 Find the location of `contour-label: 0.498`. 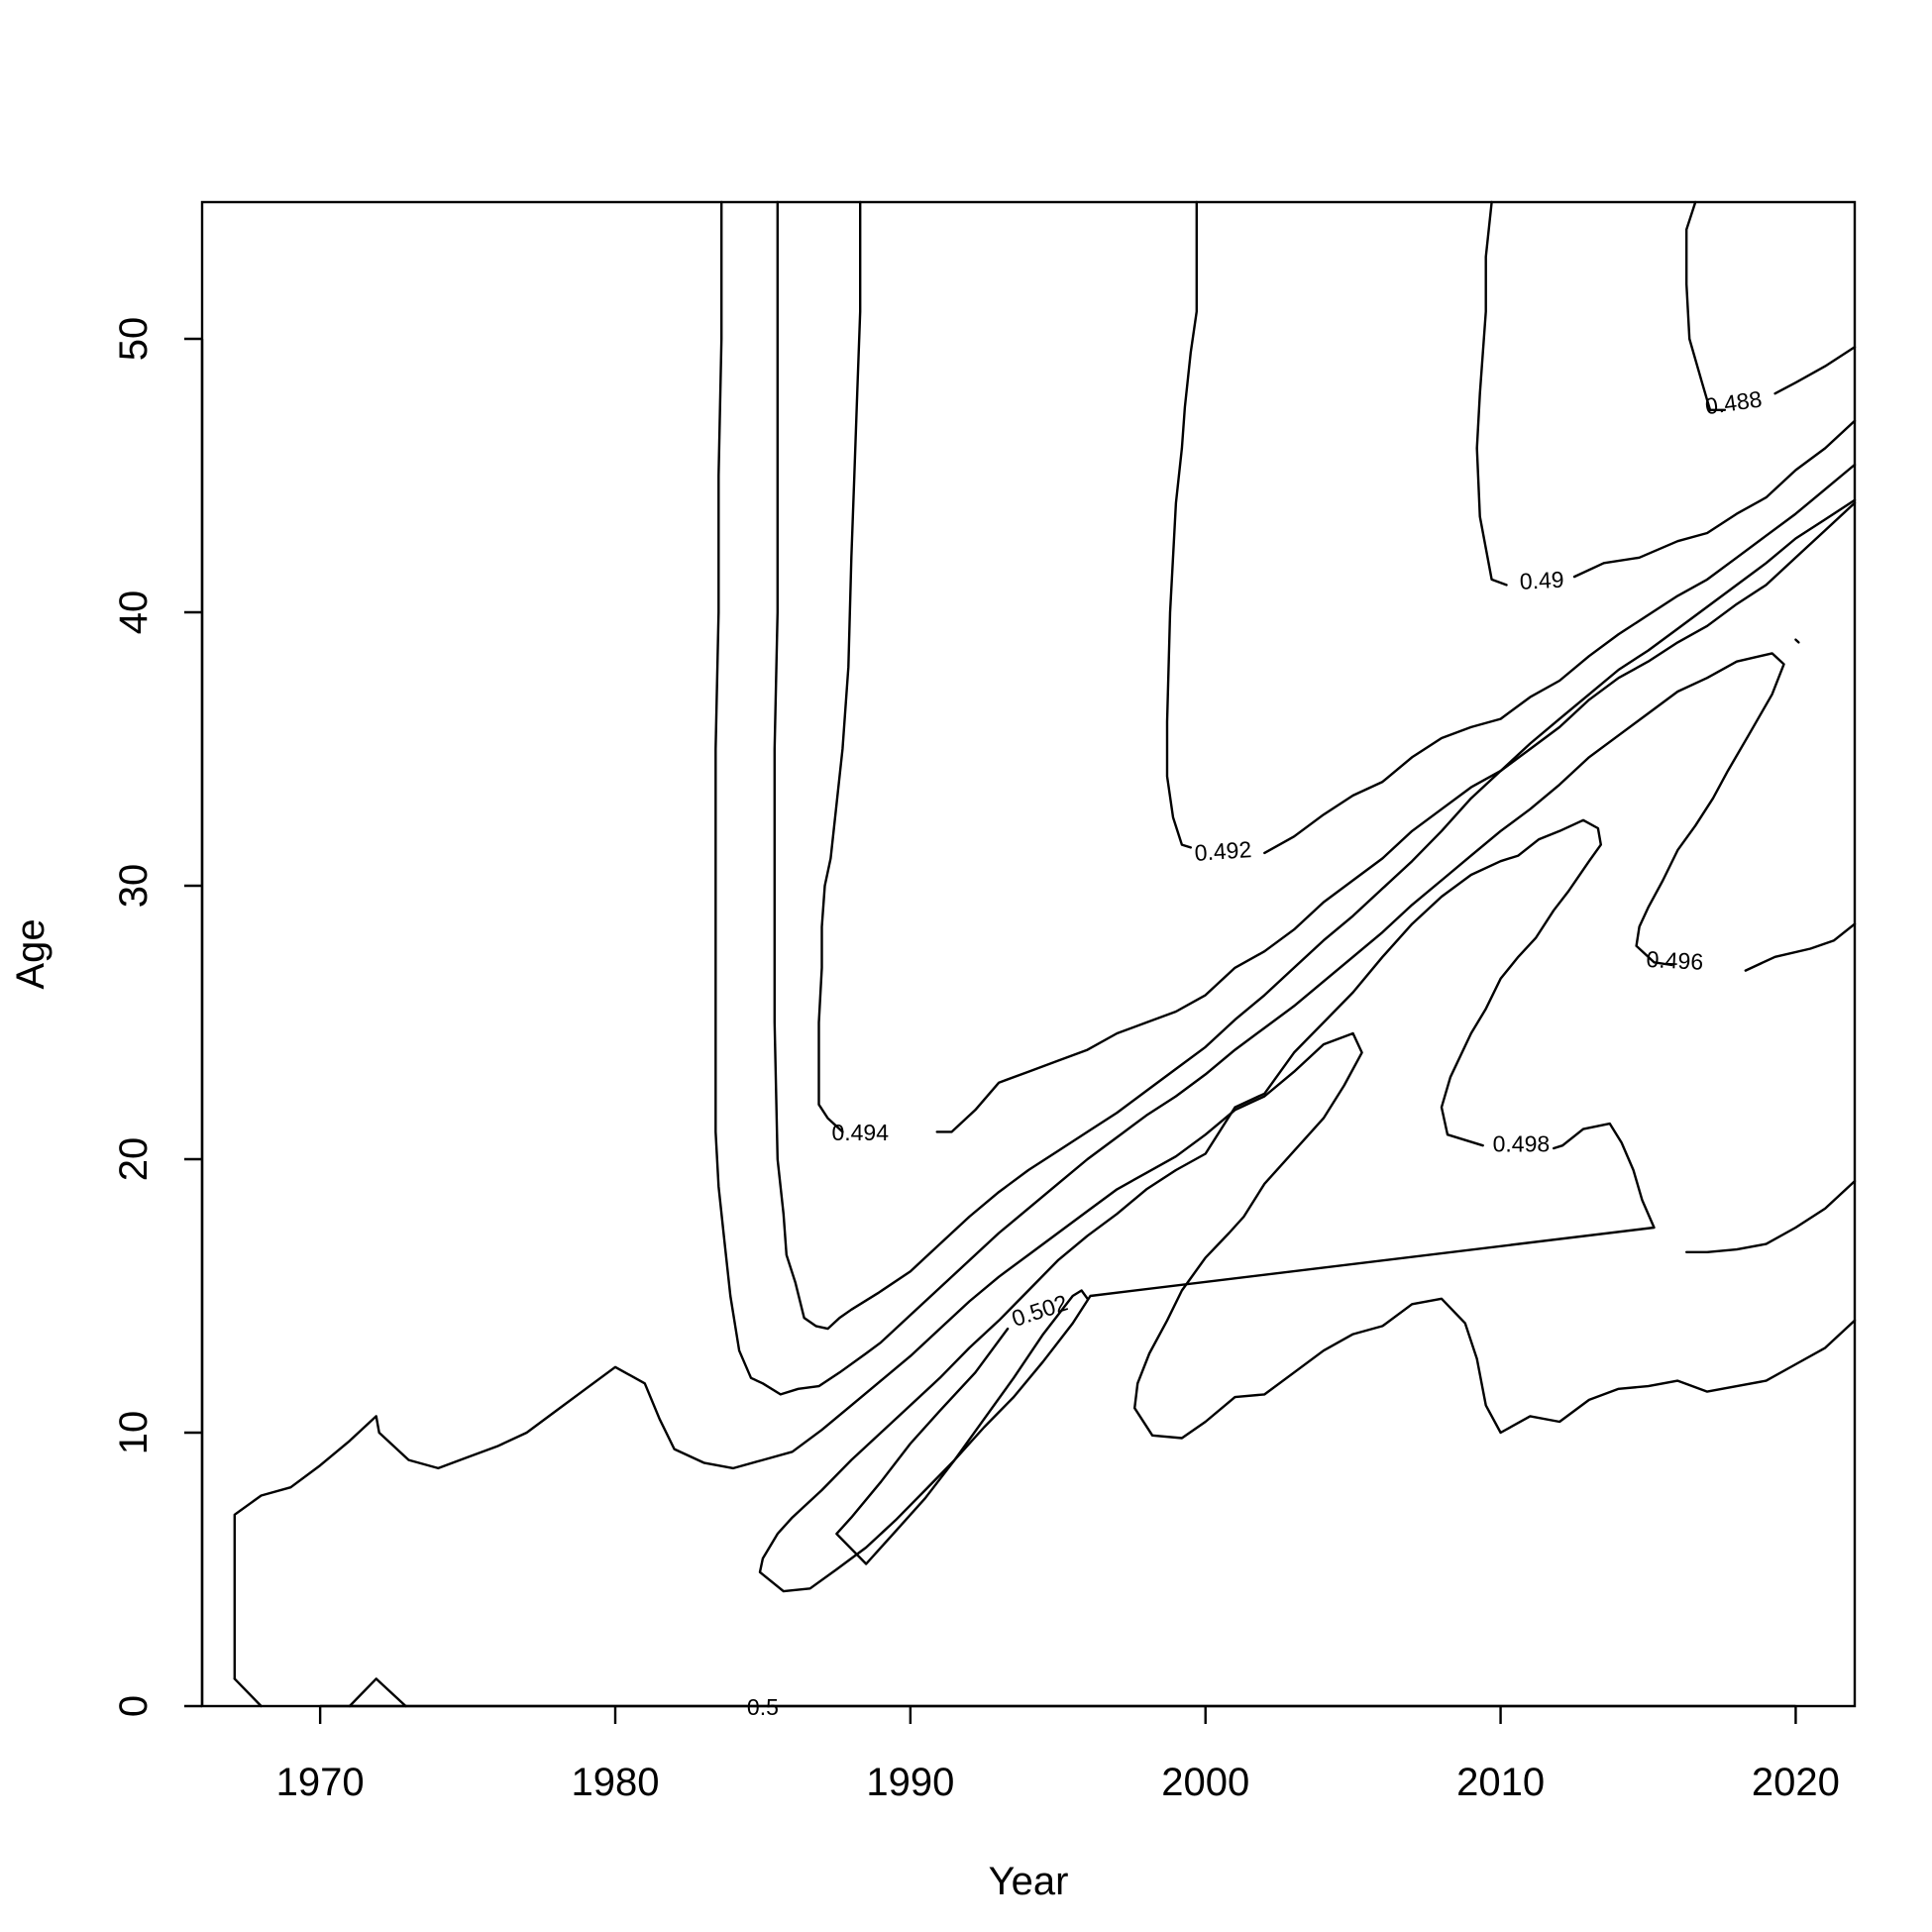

contour-label: 0.498 is located at coordinates (1522, 1143).